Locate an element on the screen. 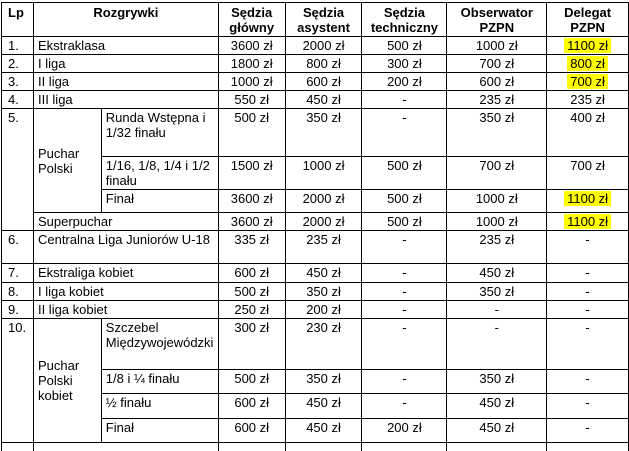 This screenshot has height=451, width=629. fee-cell: 230 zł is located at coordinates (323, 344).